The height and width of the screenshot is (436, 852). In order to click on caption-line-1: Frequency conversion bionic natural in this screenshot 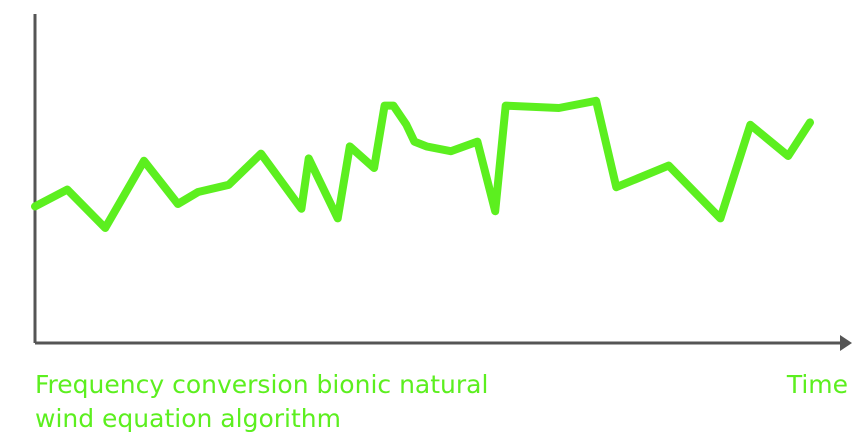, I will do `click(262, 384)`.